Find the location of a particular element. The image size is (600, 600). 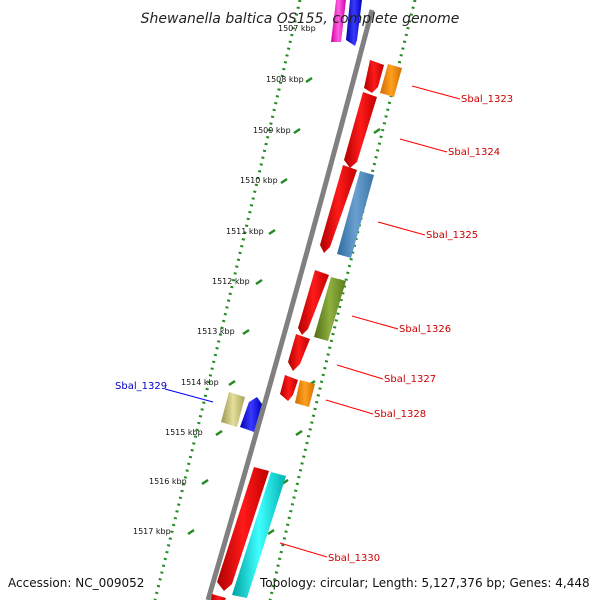

gene-arrow-orange is located at coordinates (391, 80).